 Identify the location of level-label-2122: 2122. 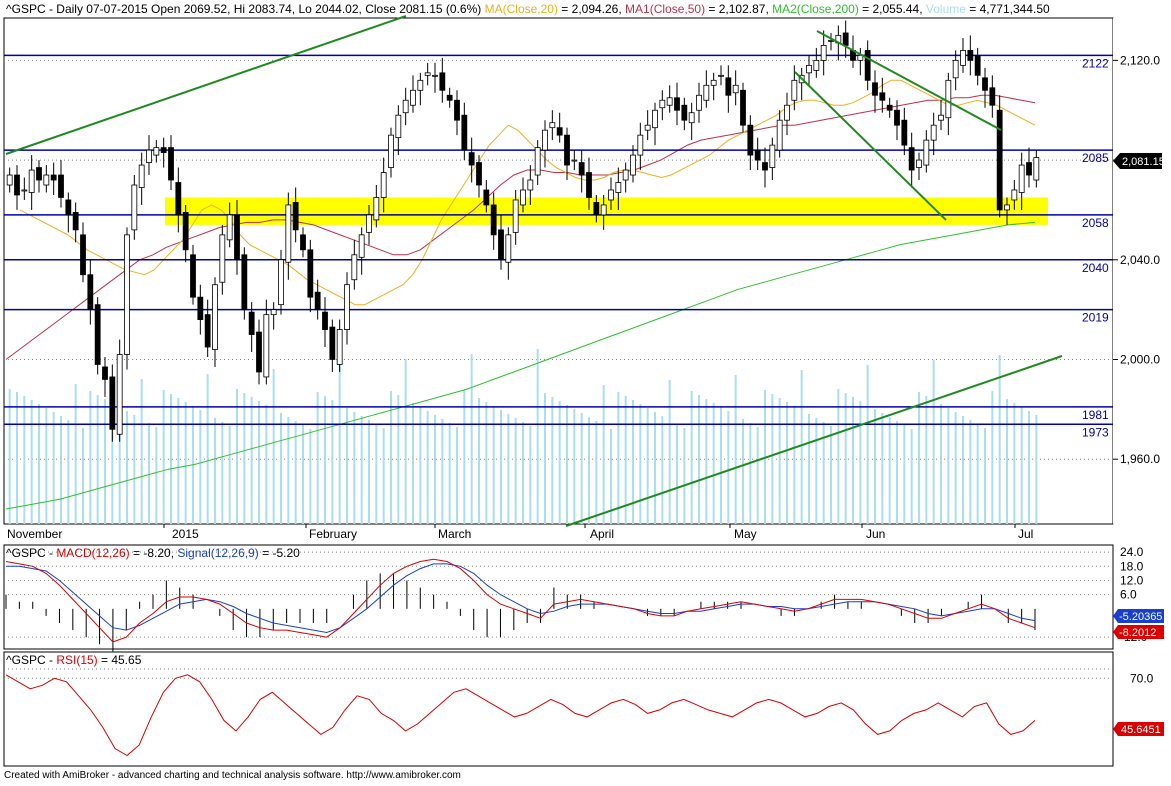
(1095, 63).